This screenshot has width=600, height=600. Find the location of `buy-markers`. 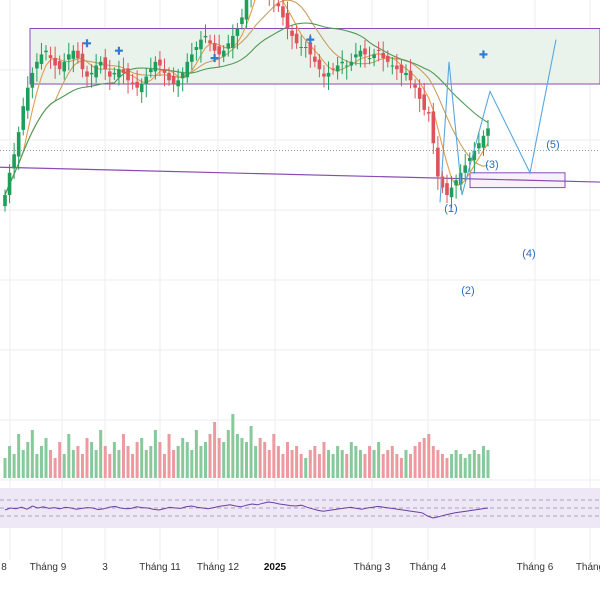

buy-markers is located at coordinates (285, 49).